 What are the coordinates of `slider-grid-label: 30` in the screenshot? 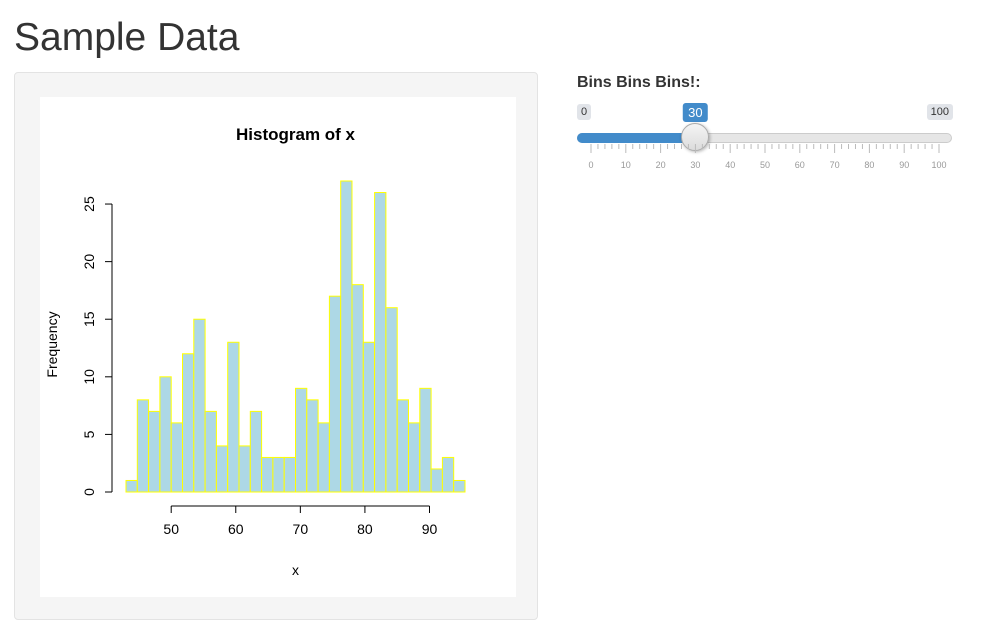 It's located at (695, 165).